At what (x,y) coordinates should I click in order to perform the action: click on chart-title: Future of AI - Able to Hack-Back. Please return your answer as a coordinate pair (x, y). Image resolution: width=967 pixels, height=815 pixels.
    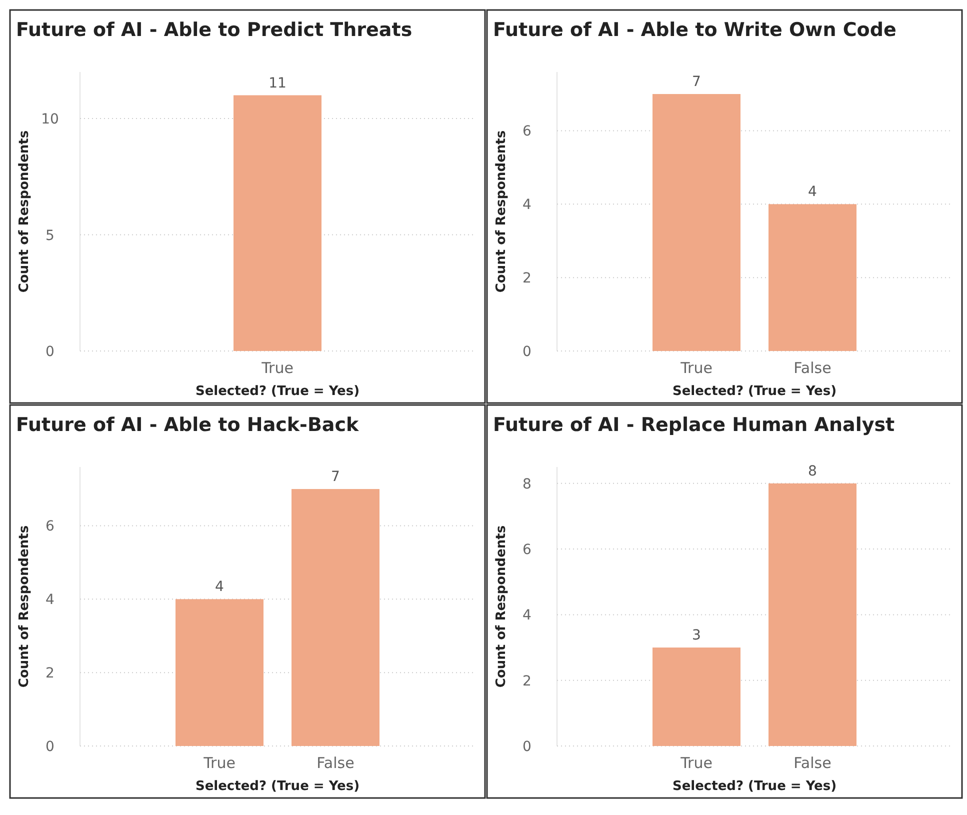
    Looking at the image, I should click on (188, 425).